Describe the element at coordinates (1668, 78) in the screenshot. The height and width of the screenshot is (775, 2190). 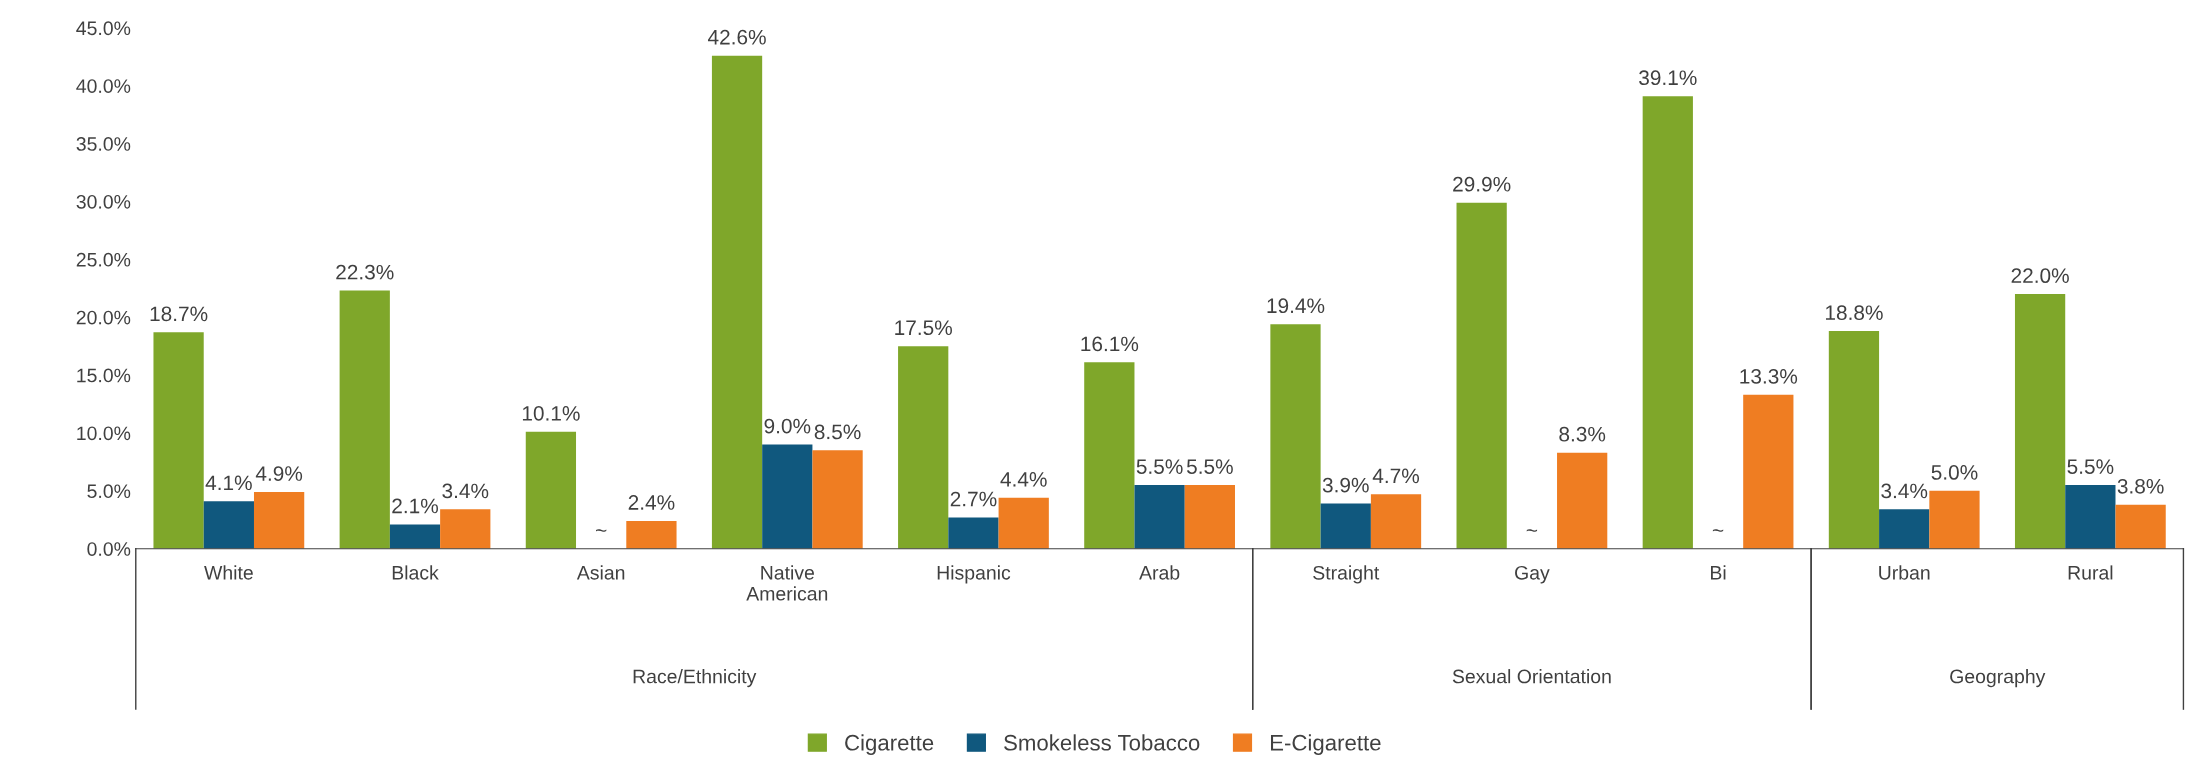
I see `data-label: 39.1%` at that location.